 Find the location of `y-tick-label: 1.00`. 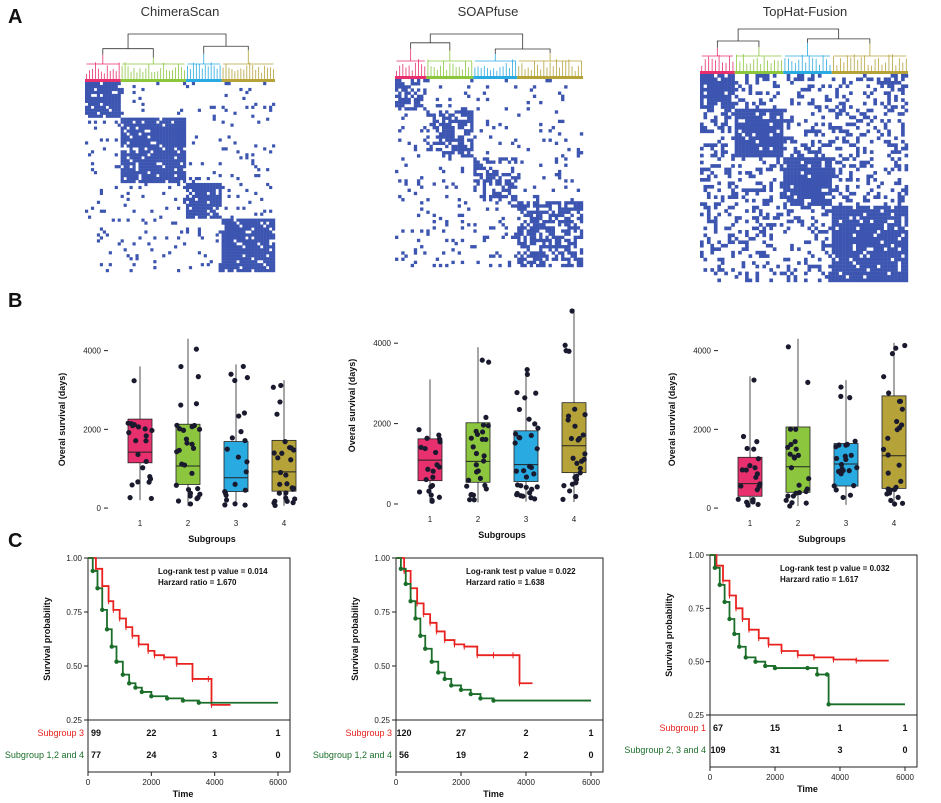

y-tick-label: 1.00 is located at coordinates (382, 558).